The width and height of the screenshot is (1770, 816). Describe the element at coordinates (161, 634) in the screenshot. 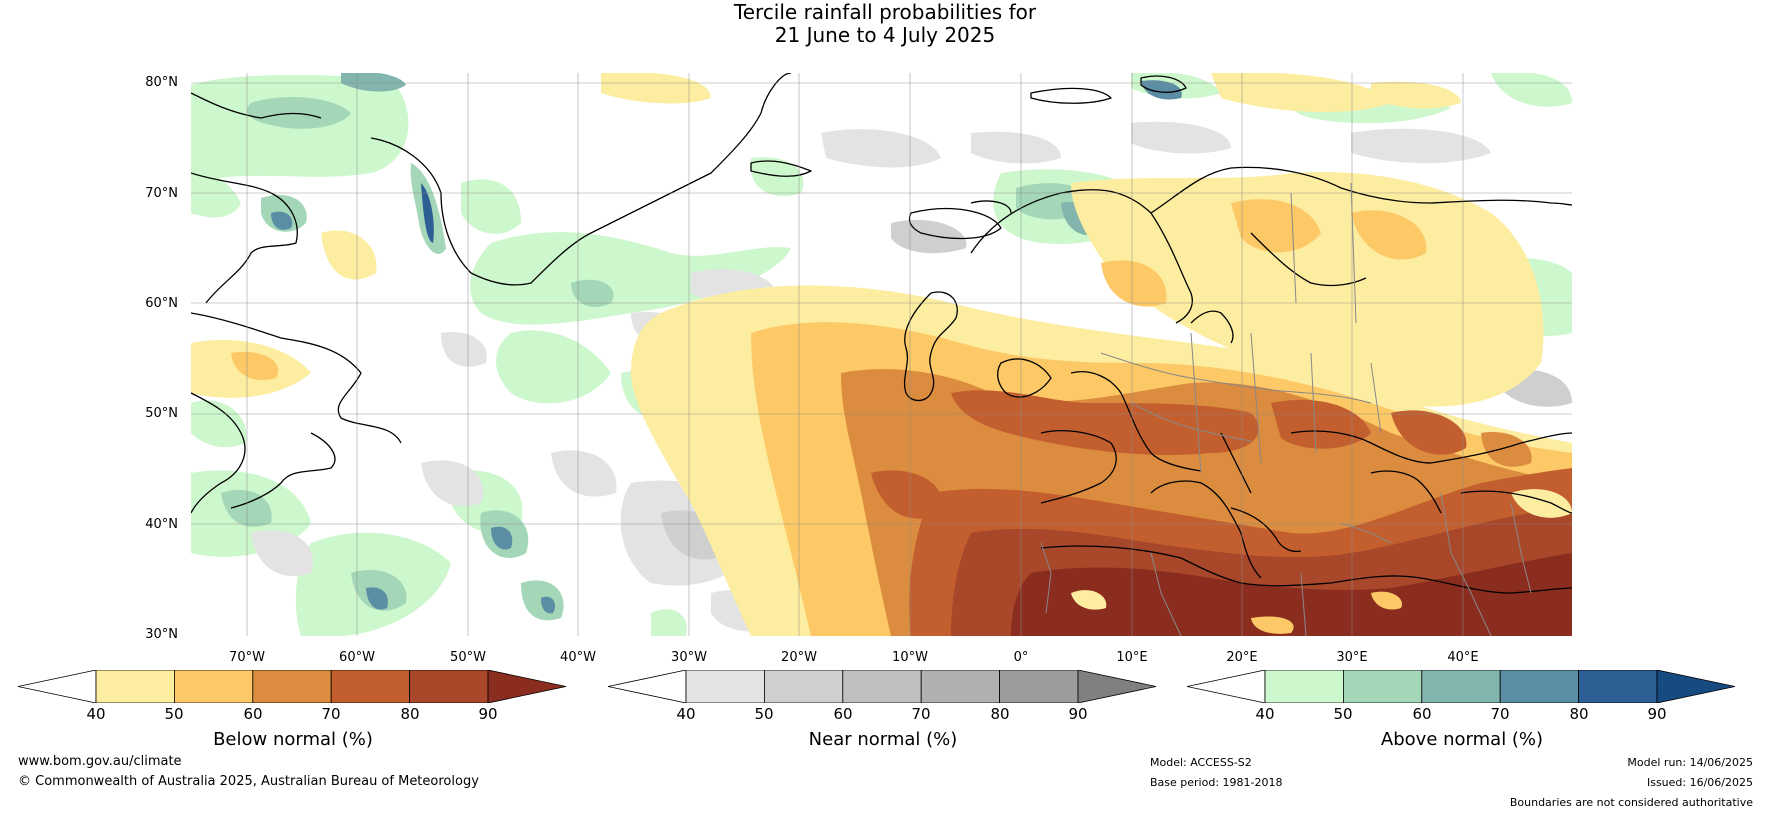

I see `lat-label-30n: 30°N` at that location.